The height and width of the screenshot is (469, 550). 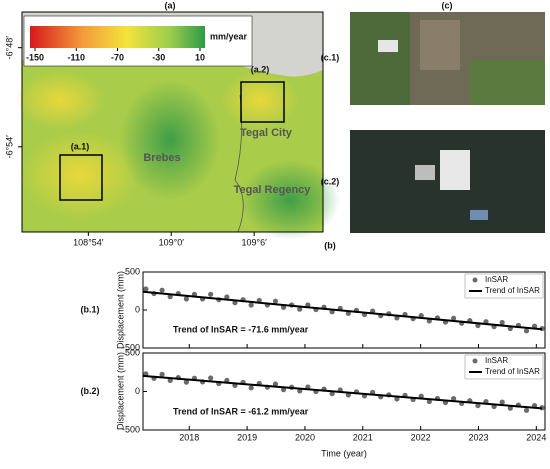 I want to click on annotation: Trend of InSAR = -61.2 mm/year, so click(x=241, y=411).